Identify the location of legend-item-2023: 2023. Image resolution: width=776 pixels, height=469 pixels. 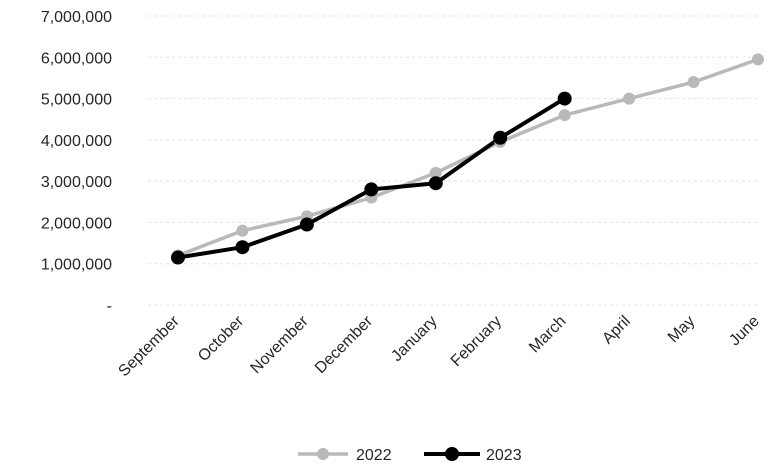
(473, 455).